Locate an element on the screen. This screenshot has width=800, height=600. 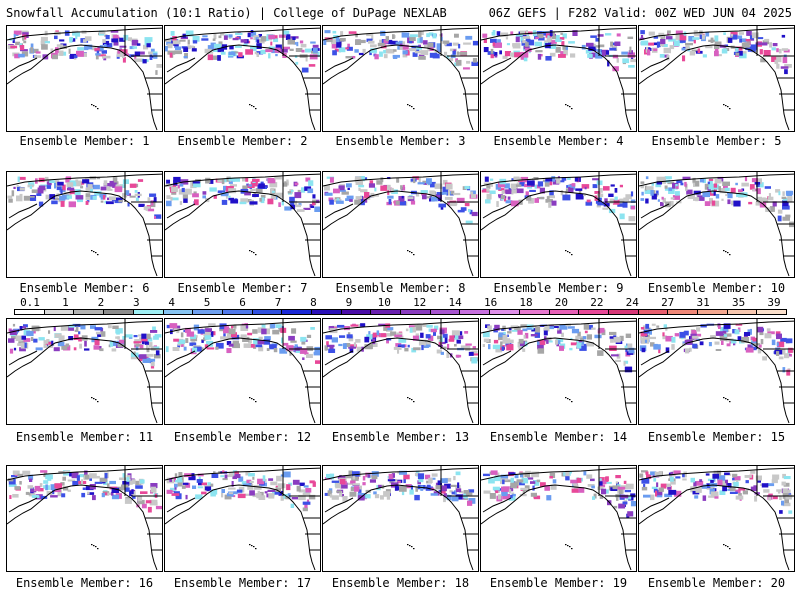
scale-tick-label: 4 is located at coordinates (171, 302).